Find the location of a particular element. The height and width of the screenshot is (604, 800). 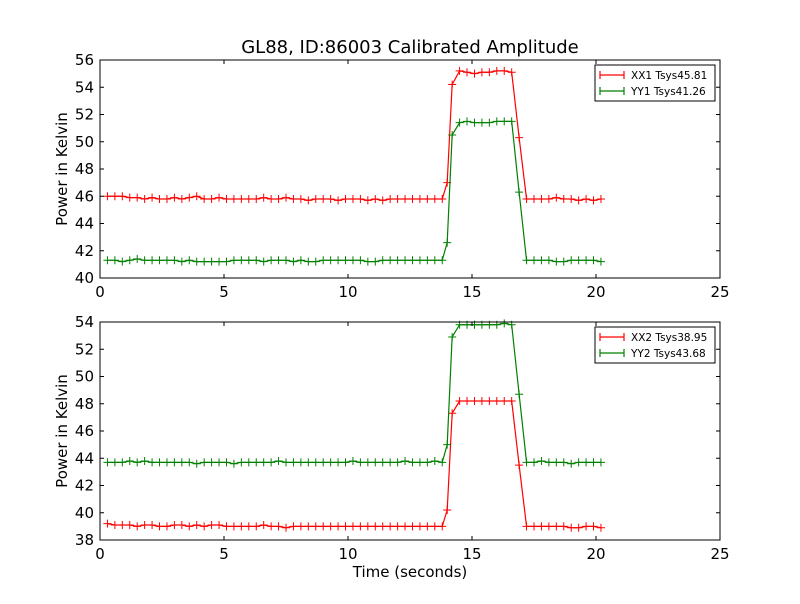

y-tick-label-1-4: 46 is located at coordinates (84, 431).